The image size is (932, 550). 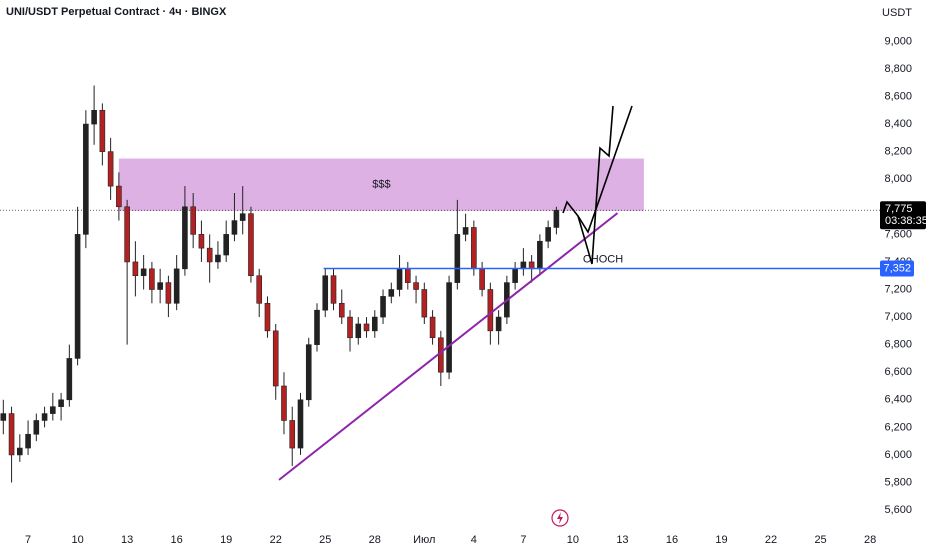 I want to click on drawing, so click(x=597, y=185).